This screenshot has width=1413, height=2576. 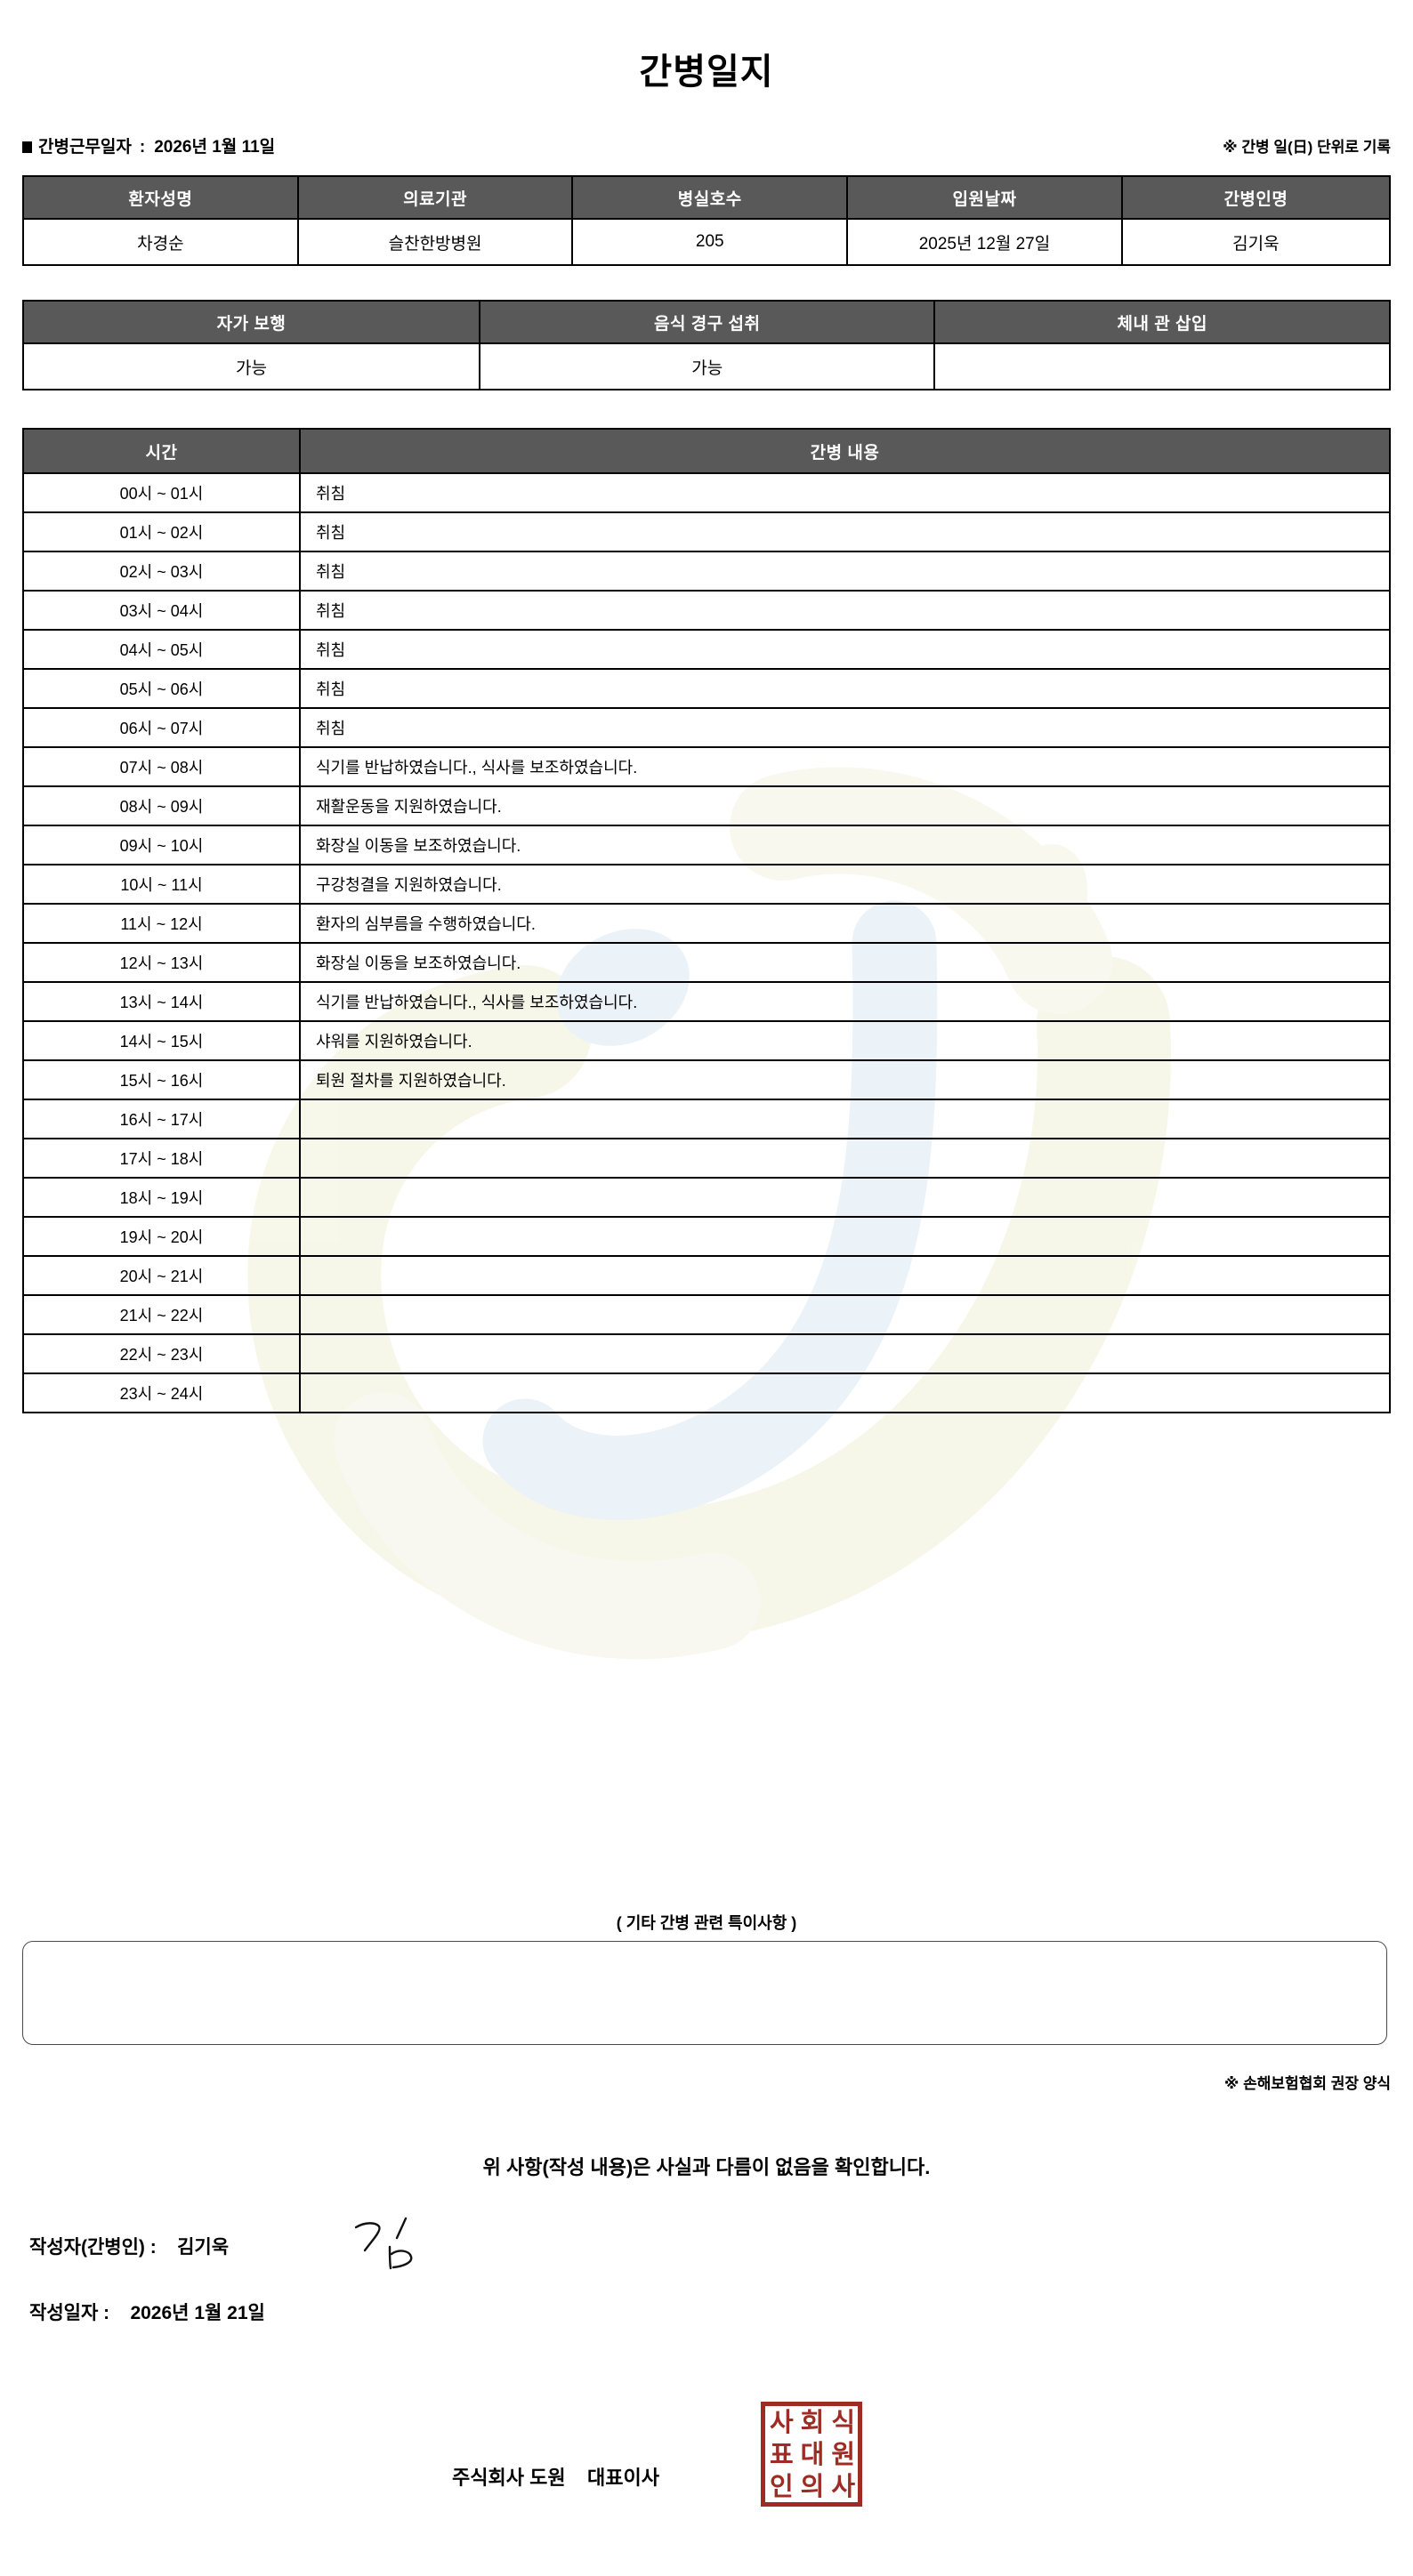 What do you see at coordinates (147, 2313) in the screenshot?
I see `writing-date-line: 작성일자 : 2026년 1월 21일` at bounding box center [147, 2313].